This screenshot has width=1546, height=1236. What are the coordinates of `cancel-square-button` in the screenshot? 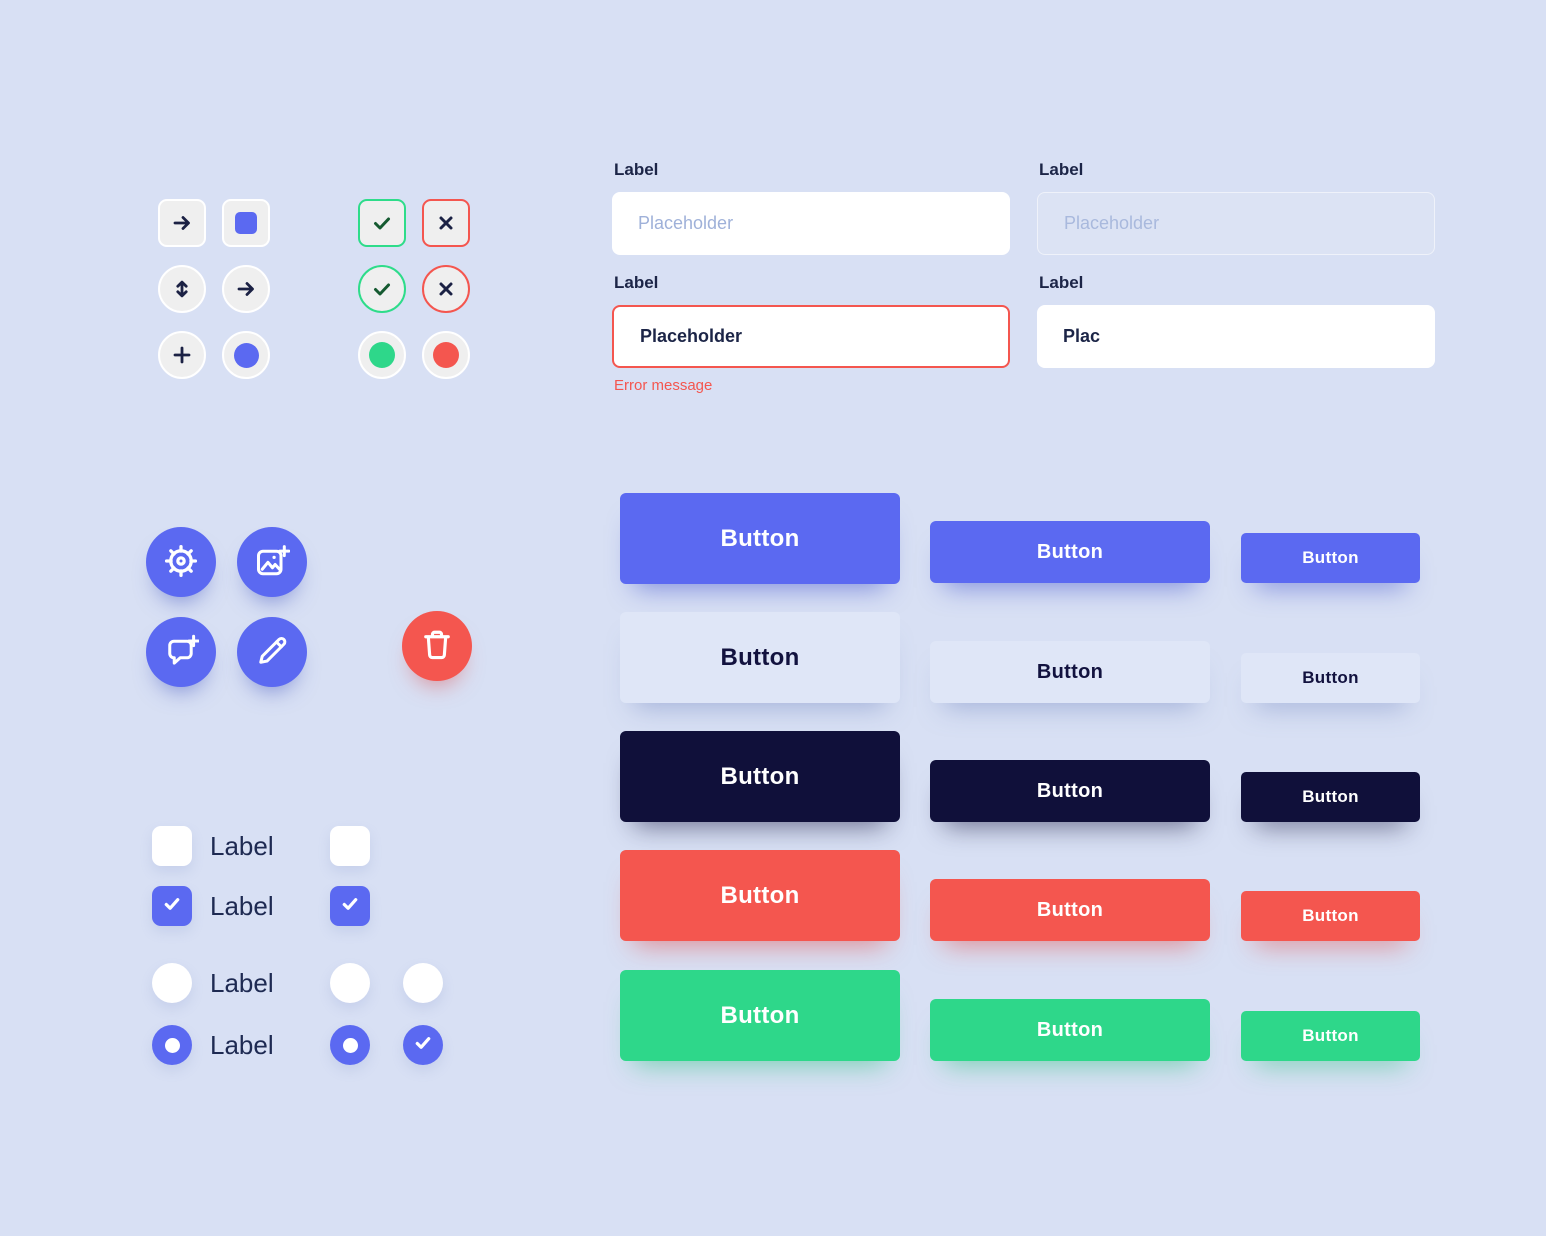 It's located at (446, 223).